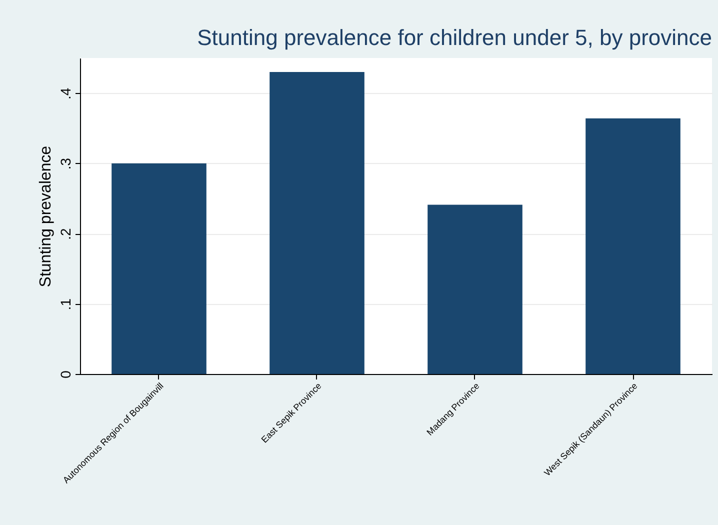 Image resolution: width=718 pixels, height=525 pixels. What do you see at coordinates (66, 164) in the screenshot?
I see `y-tick-label: .3` at bounding box center [66, 164].